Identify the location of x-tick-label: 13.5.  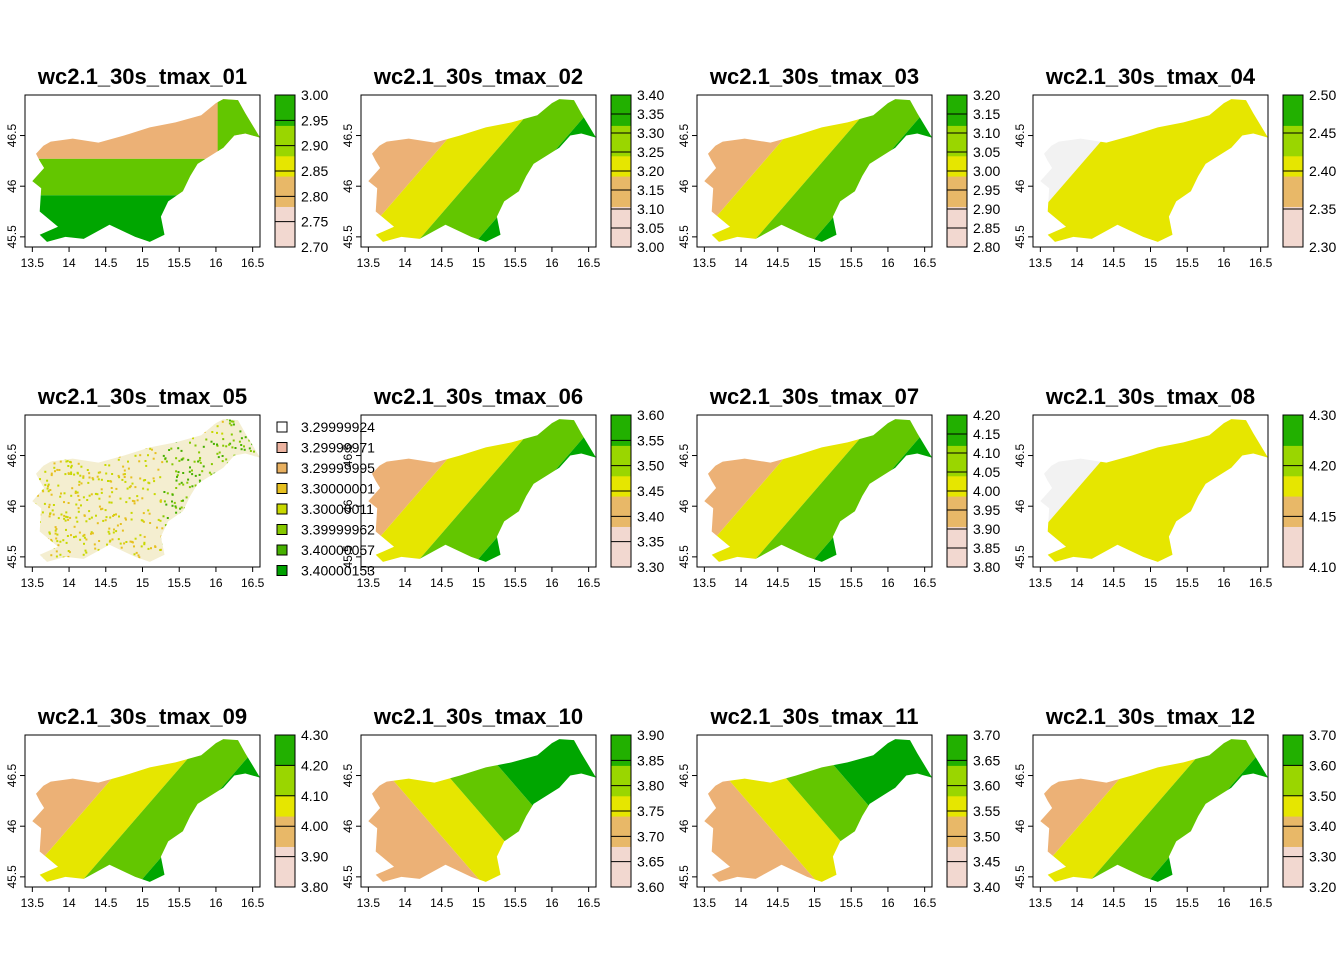
(369, 903).